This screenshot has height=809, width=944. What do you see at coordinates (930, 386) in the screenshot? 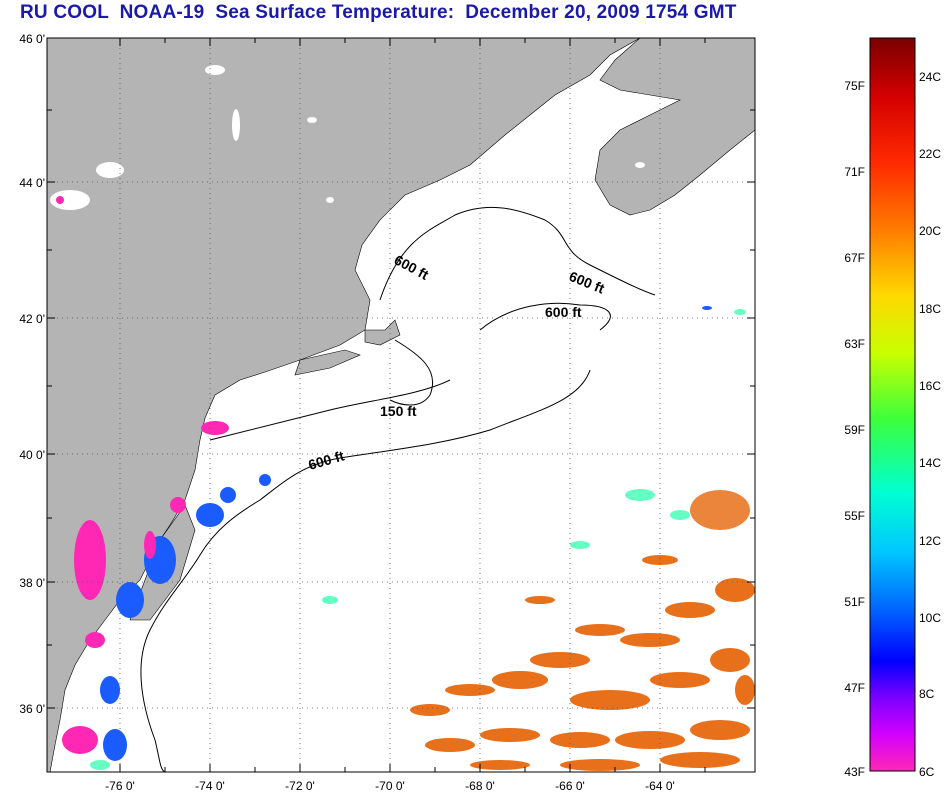
I see `legend-c-16: 16C` at bounding box center [930, 386].